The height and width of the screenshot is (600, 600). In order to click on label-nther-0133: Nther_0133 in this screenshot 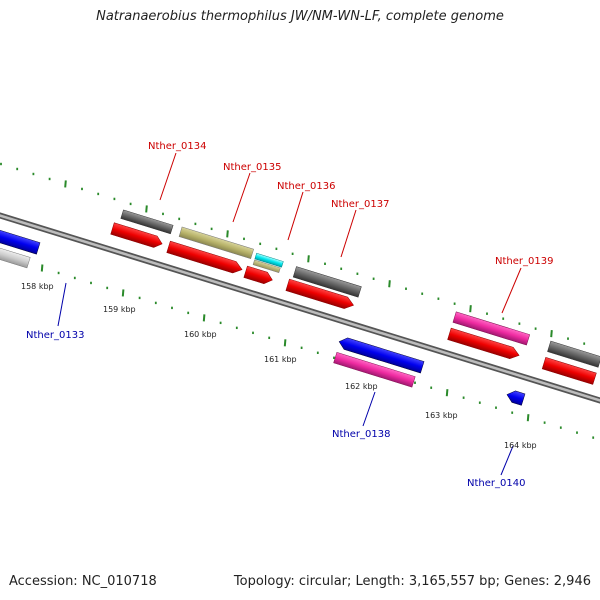, I will do `click(55, 335)`.